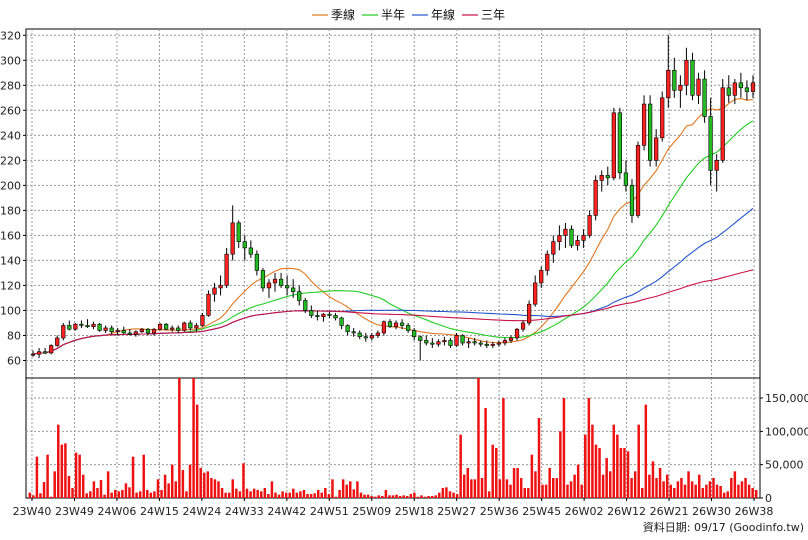 Image resolution: width=808 pixels, height=540 pixels. I want to click on x-tick-label: 26W02, so click(584, 511).